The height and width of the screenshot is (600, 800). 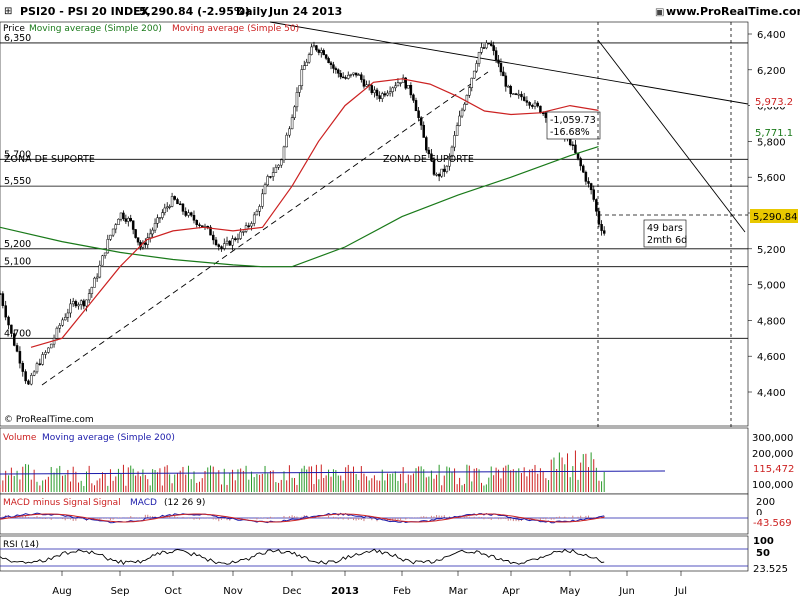 I want to click on price-y-tick-label: 5,200, so click(x=771, y=250).